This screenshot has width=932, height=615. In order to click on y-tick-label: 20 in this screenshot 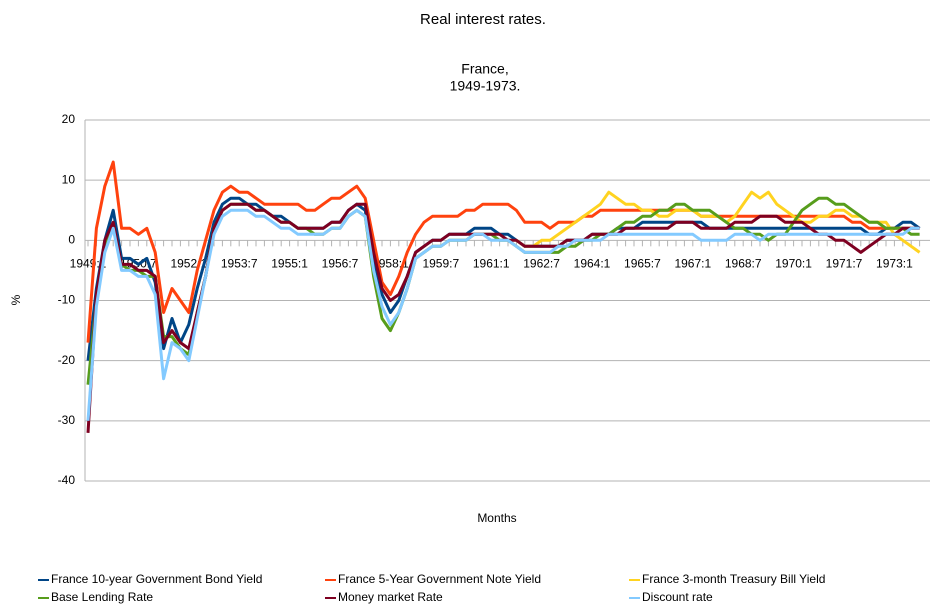, I will do `click(69, 119)`.